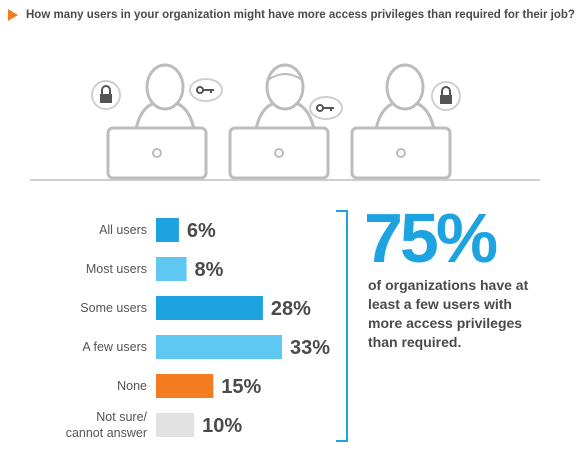 The width and height of the screenshot is (581, 450). I want to click on callout-bracket, so click(342, 326).